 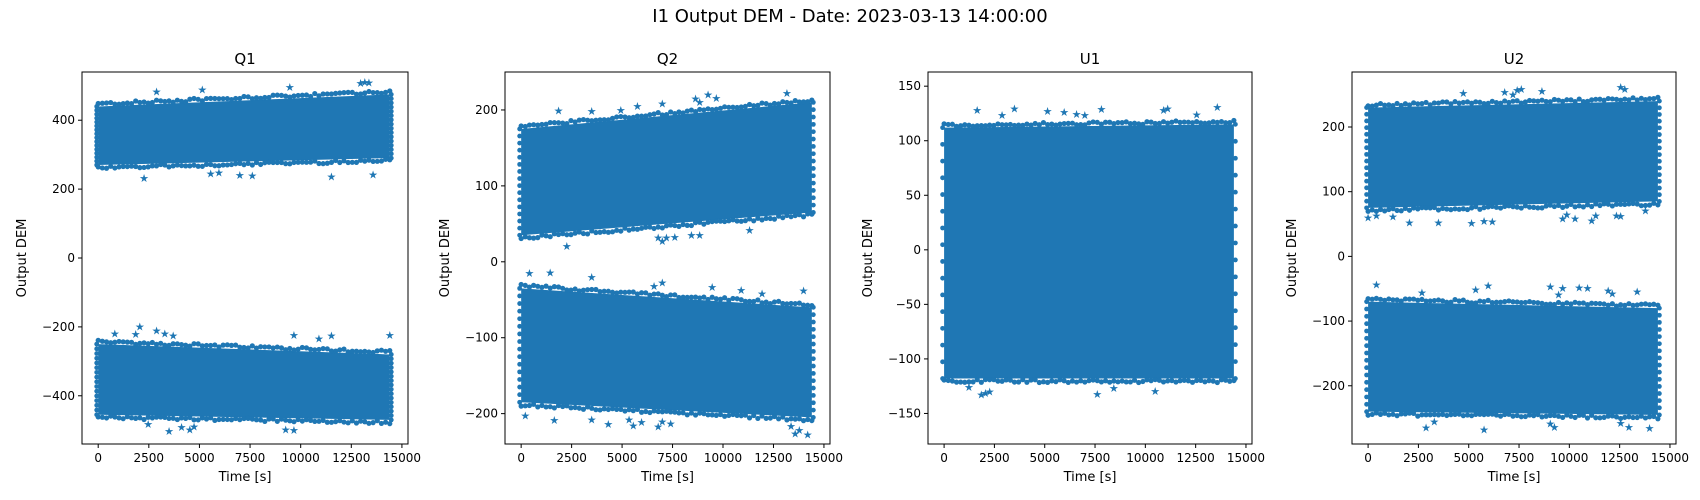 I want to click on y-tick-label: 0, so click(x=71, y=258).